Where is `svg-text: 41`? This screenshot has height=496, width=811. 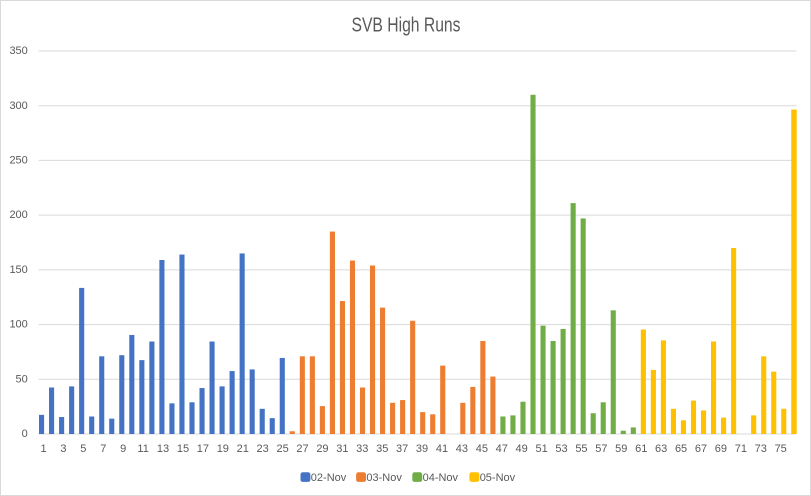
svg-text: 41 is located at coordinates (442, 449).